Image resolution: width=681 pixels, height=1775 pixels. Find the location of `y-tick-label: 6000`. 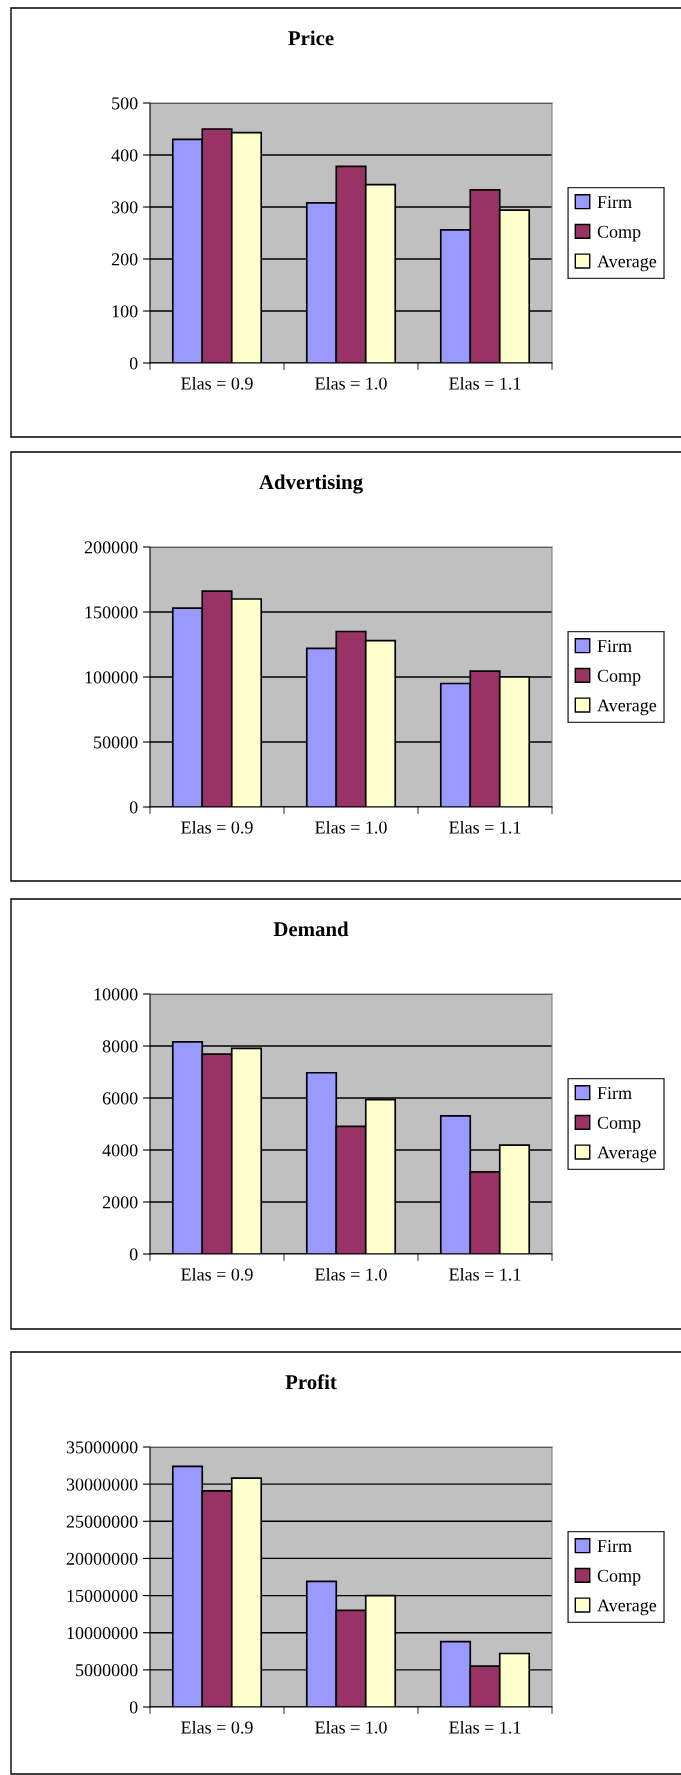

y-tick-label: 6000 is located at coordinates (120, 1098).